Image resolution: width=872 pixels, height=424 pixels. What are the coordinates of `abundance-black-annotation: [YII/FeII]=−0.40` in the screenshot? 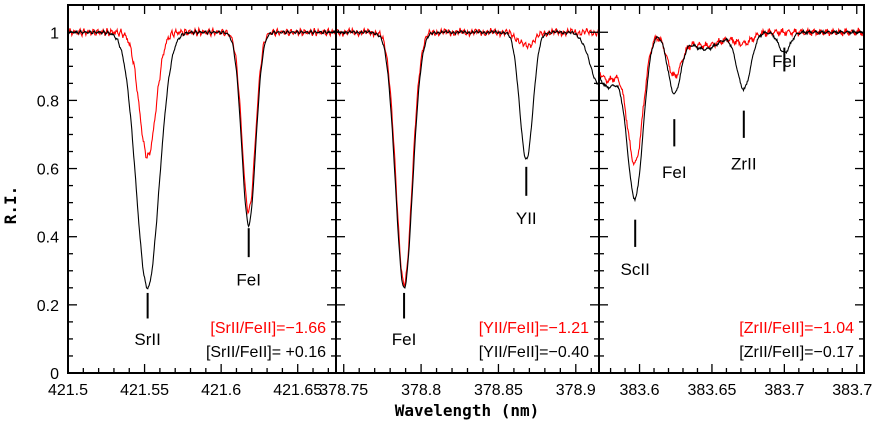 It's located at (534, 352).